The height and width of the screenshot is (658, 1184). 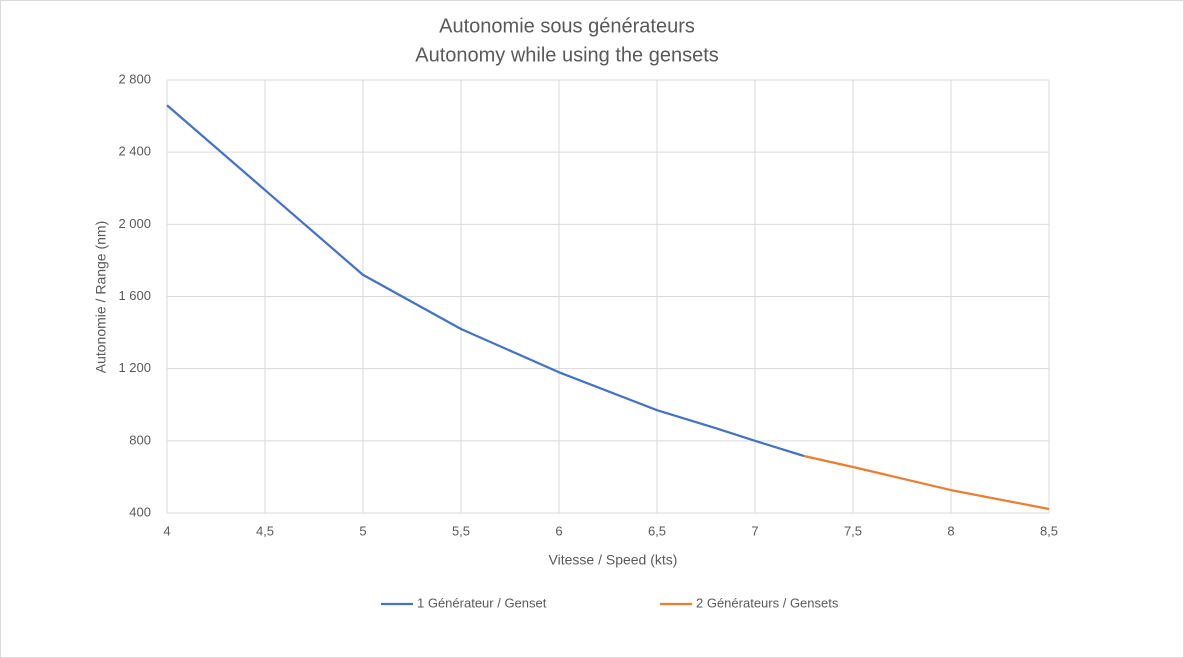 What do you see at coordinates (567, 55) in the screenshot?
I see `chart-subtitle: Autonomy while using the gensets` at bounding box center [567, 55].